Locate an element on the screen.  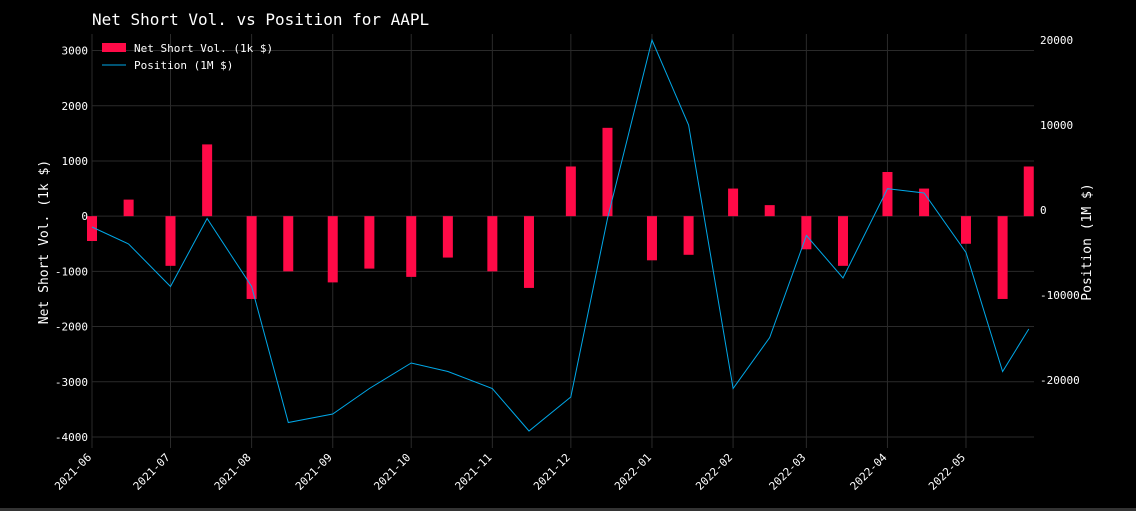
y-right-tick-label: 20000 is located at coordinates (1056, 40).